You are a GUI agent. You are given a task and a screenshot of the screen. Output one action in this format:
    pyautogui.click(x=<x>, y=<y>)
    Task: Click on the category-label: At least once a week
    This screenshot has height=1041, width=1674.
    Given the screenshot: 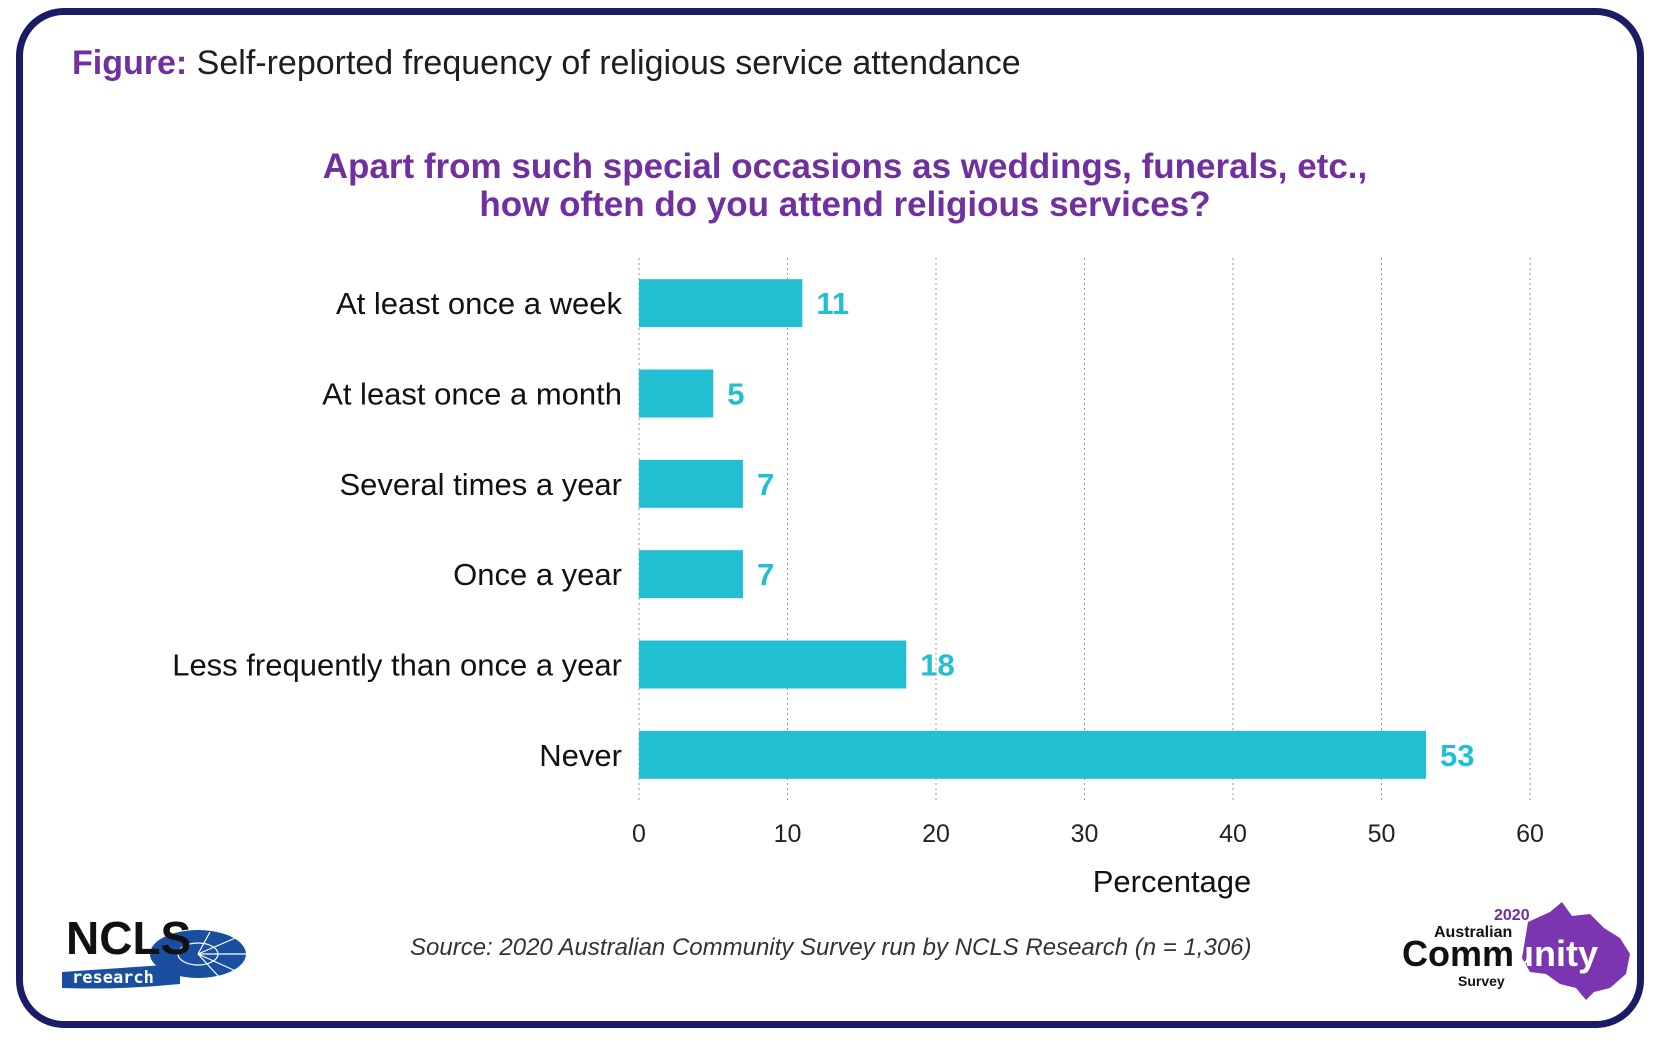 What is the action you would take?
    pyautogui.click(x=479, y=303)
    